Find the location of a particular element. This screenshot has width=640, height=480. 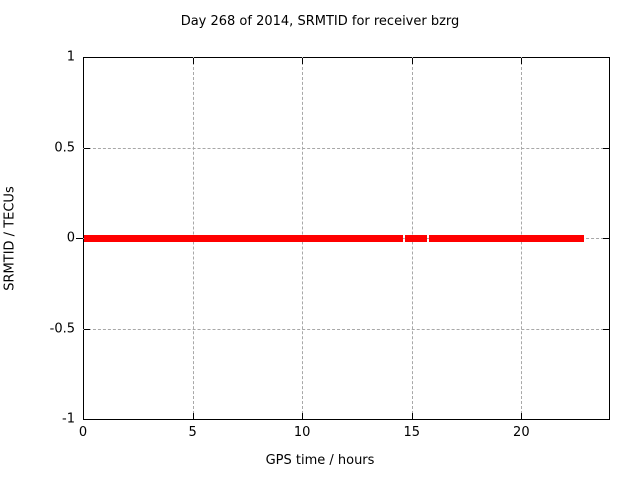

x-axis-label: GPS time / hours is located at coordinates (320, 460).